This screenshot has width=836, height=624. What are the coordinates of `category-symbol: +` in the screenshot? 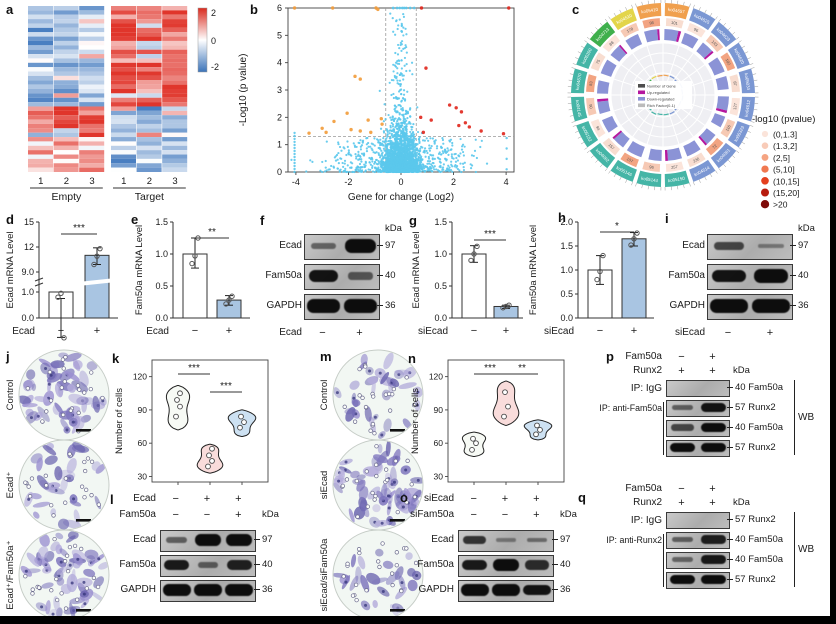 It's located at (506, 331).